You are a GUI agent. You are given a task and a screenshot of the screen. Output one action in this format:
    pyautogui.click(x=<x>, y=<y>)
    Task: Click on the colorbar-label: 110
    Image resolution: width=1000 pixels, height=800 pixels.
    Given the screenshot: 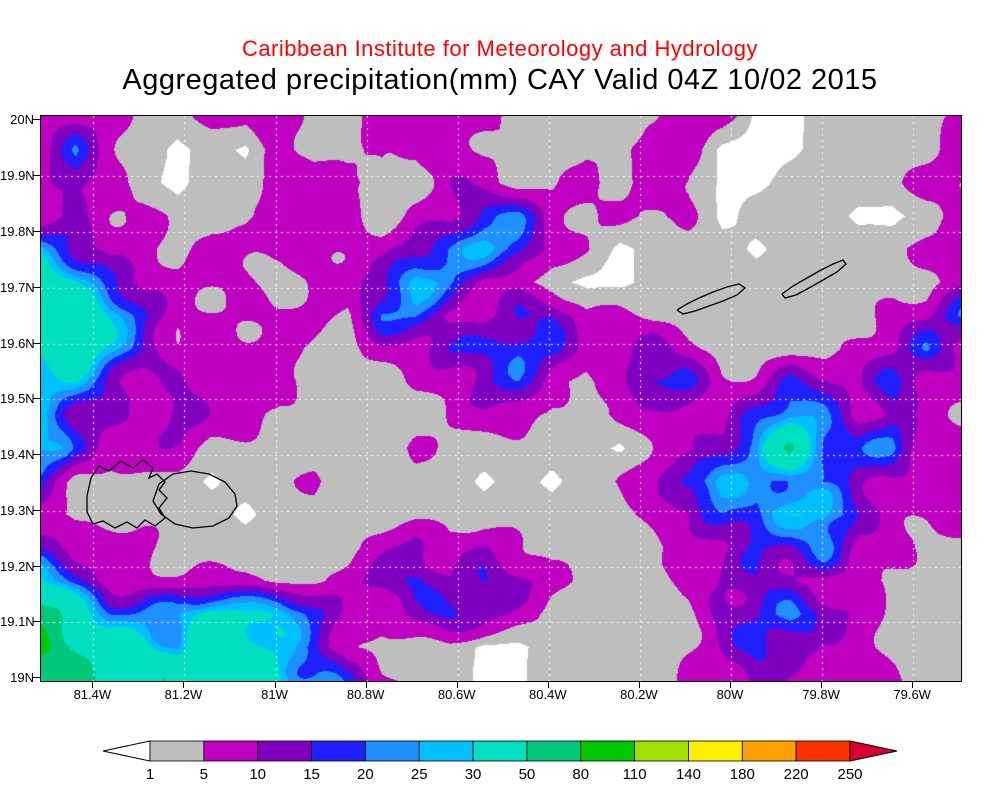 What is the action you would take?
    pyautogui.click(x=635, y=774)
    